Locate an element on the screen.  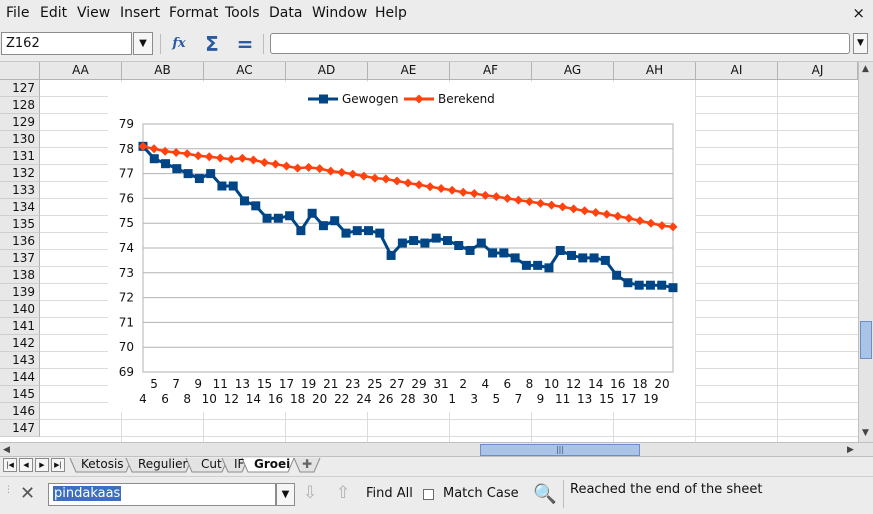
row-header: 134 is located at coordinates (20, 207).